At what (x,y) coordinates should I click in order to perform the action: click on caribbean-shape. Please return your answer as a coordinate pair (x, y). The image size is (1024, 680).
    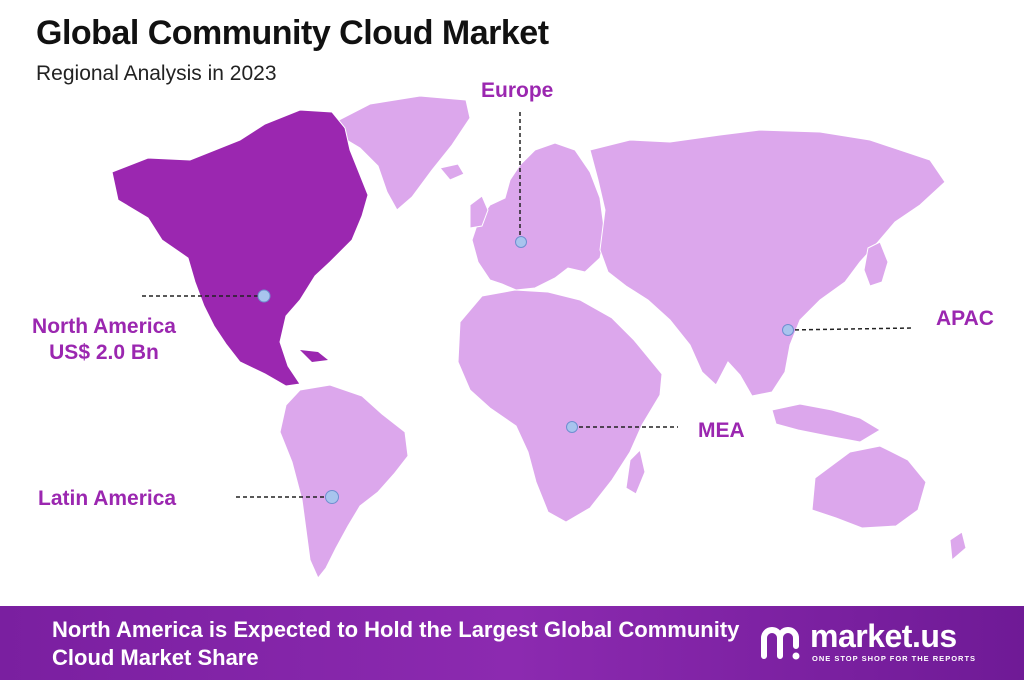
    Looking at the image, I should click on (314, 356).